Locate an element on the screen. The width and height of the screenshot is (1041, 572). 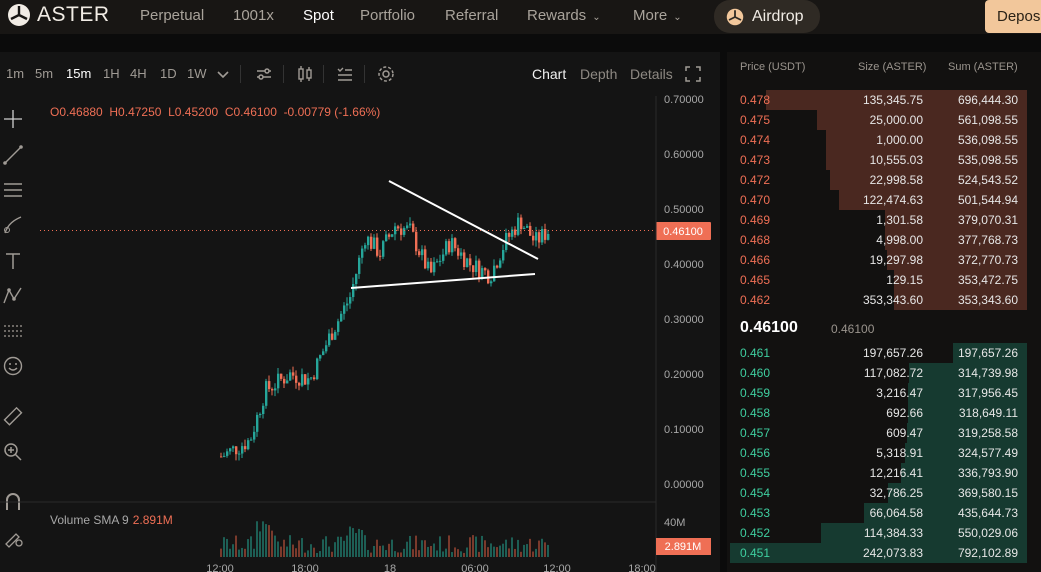
airdrop-button: Airdrop is located at coordinates (767, 16).